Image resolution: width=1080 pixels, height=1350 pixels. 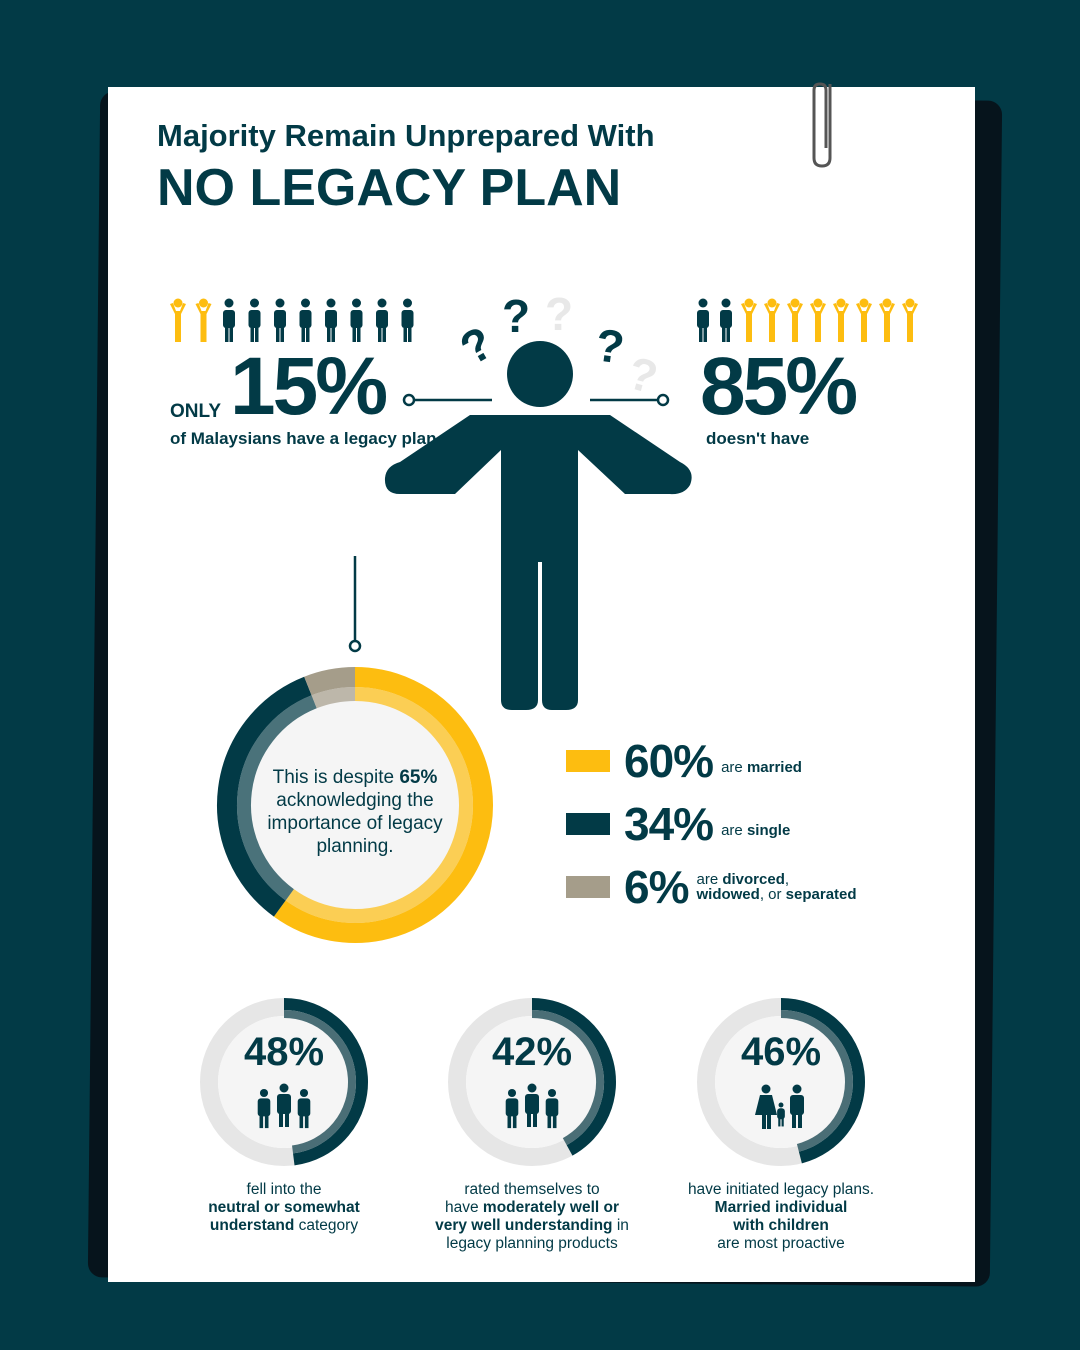 I want to click on have-percent: 15%, so click(x=309, y=386).